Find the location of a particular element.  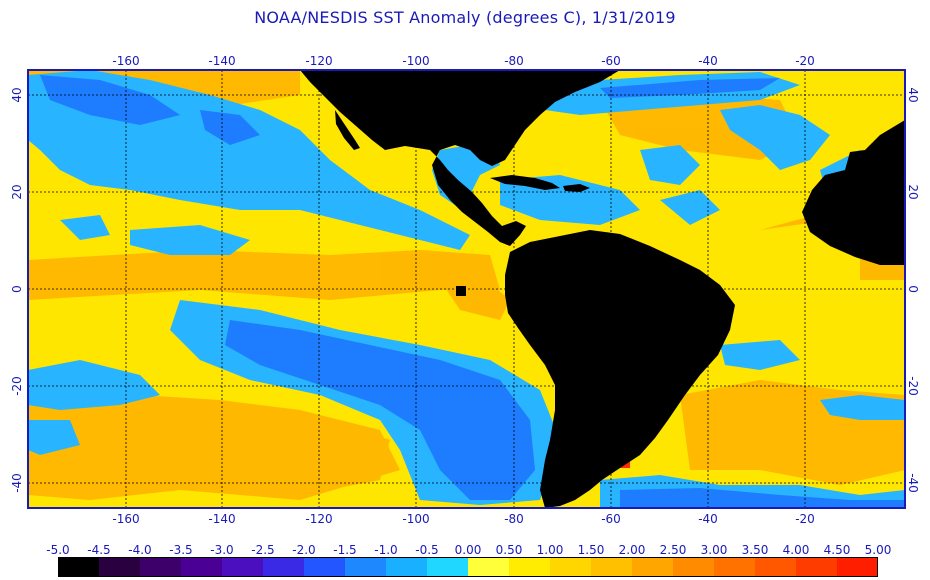

europe-africa-land is located at coordinates (853, 167).